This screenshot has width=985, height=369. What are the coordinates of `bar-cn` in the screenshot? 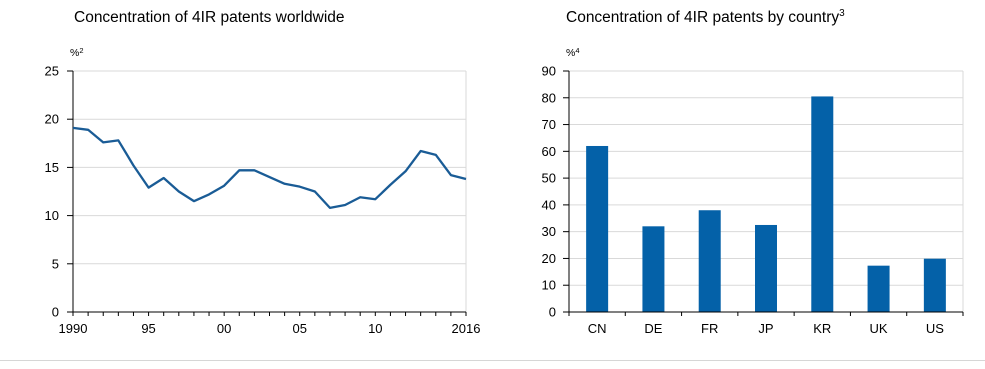 It's located at (597, 228).